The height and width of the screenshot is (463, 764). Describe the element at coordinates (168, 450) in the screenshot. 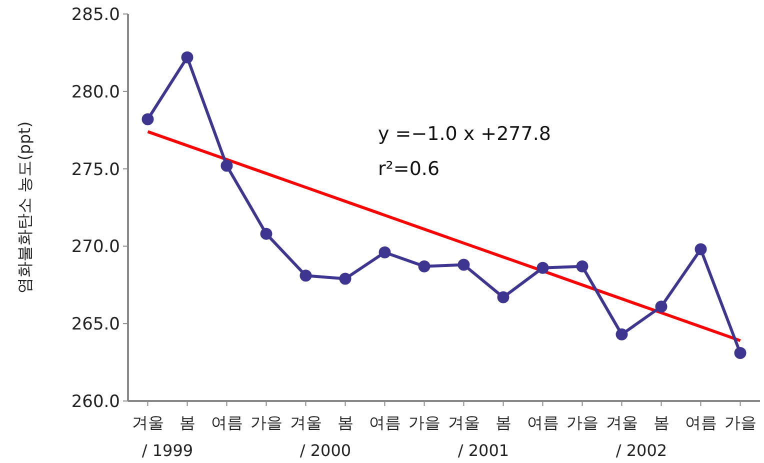

I see `text: / 1999` at that location.